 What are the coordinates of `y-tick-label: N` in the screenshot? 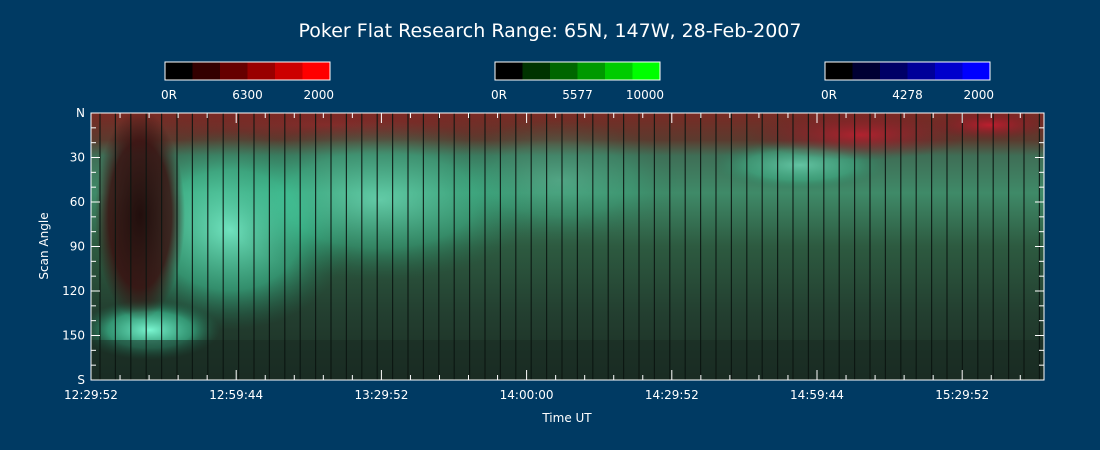 It's located at (80, 113).